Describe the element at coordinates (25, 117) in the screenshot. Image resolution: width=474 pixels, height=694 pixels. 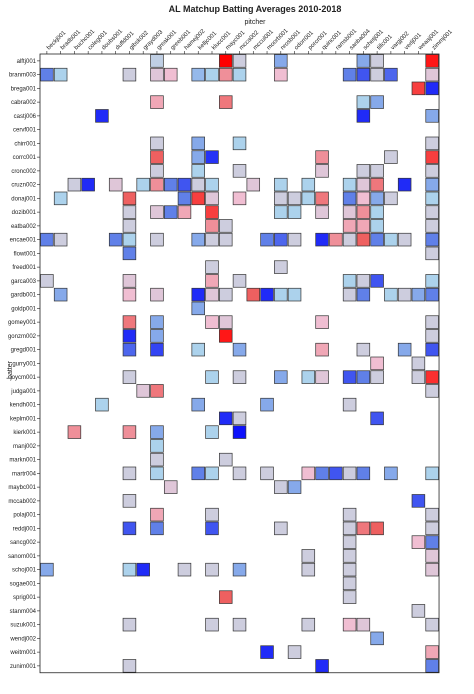
I see `y-tick-label: castj006` at that location.